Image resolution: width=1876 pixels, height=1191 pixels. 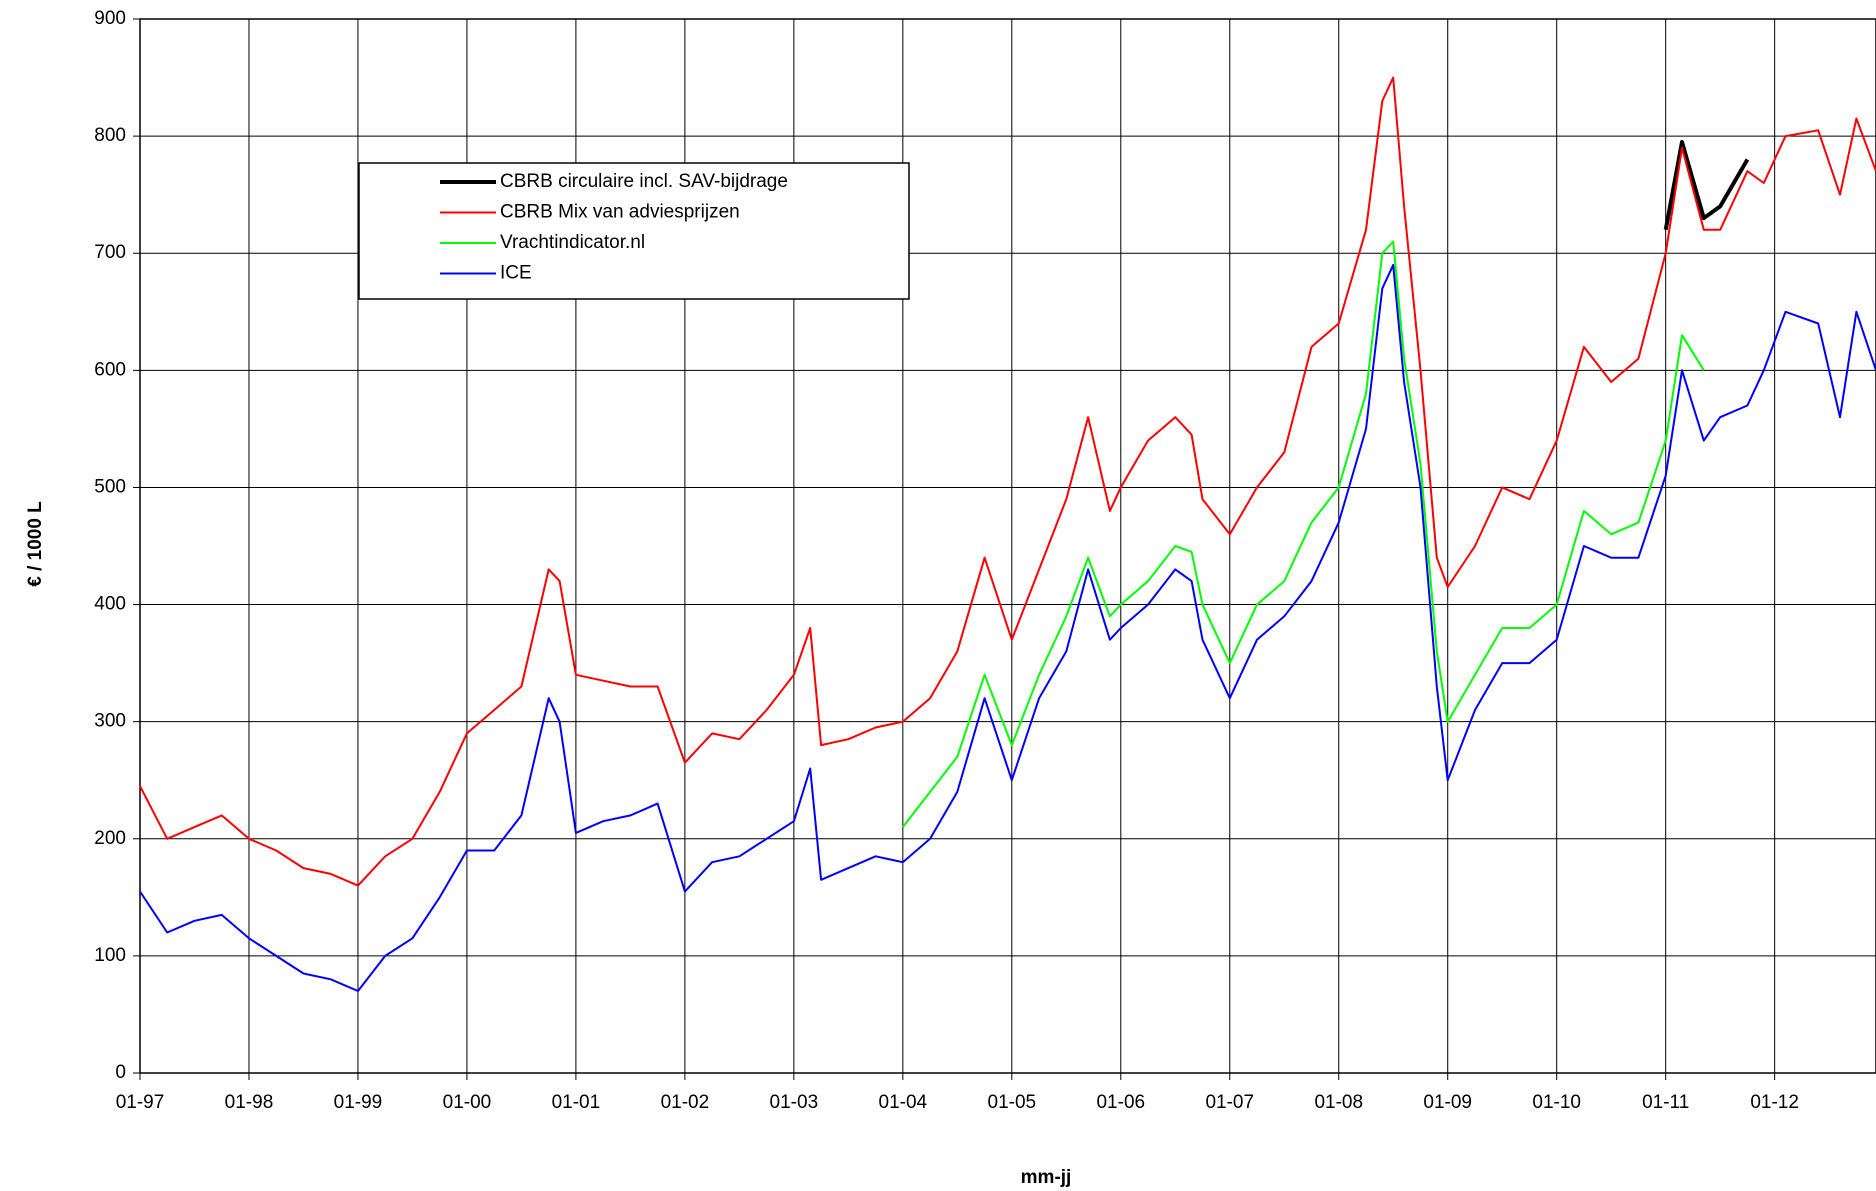 What do you see at coordinates (1229, 1102) in the screenshot?
I see `x-tick-label: 01-07` at bounding box center [1229, 1102].